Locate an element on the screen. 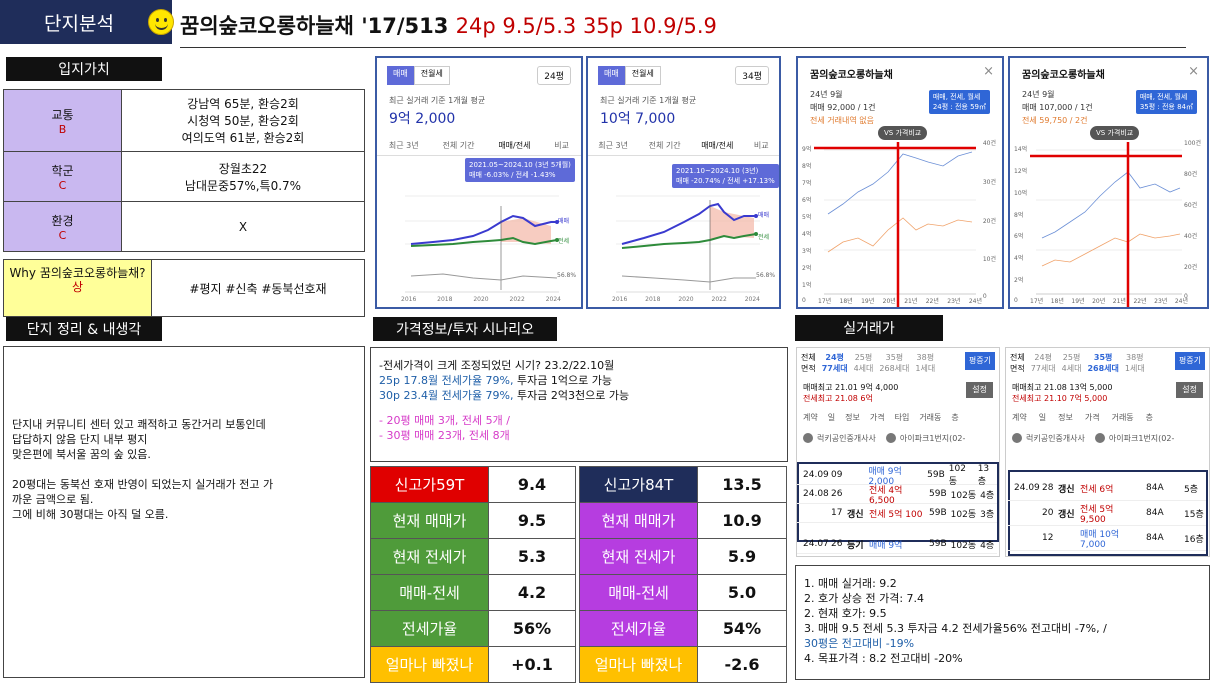 This screenshot has width=1216, height=684. card-rent: 전세 거래내역 없음 is located at coordinates (842, 120).